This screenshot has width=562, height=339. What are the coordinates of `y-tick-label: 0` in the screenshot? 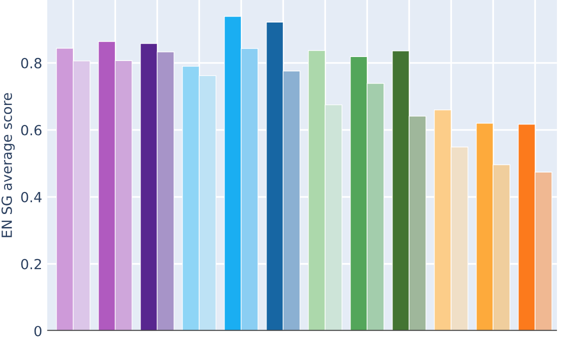 It's located at (38, 331).